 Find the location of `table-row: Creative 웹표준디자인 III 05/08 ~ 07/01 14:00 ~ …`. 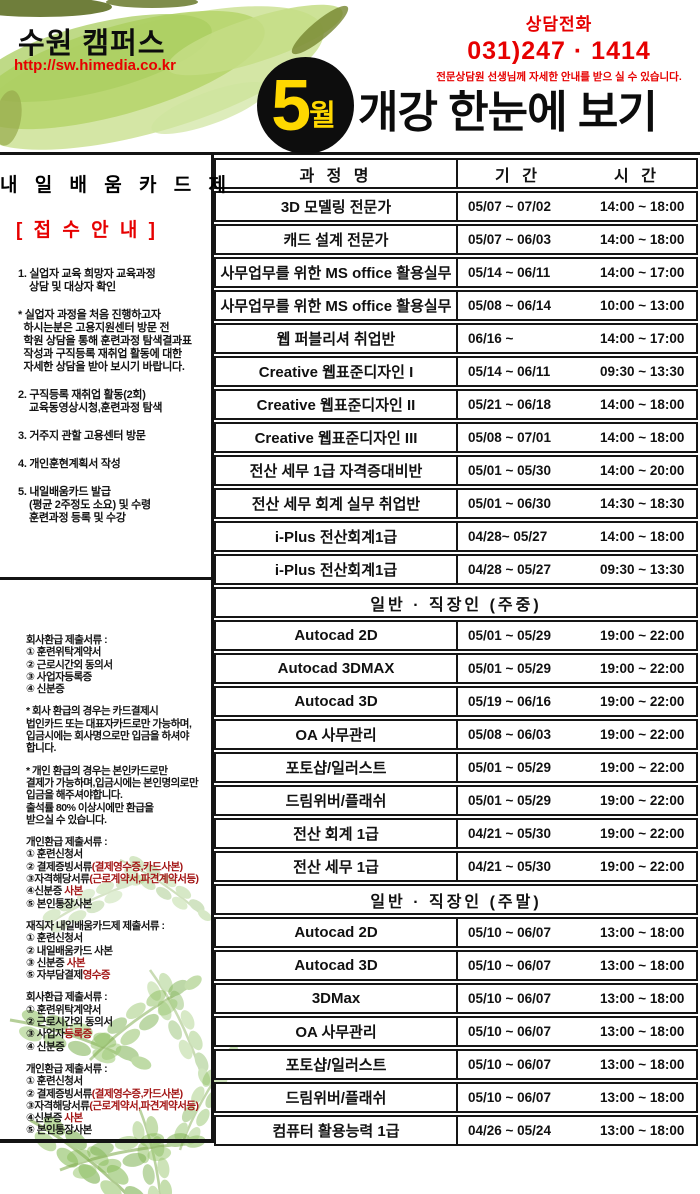

table-row: Creative 웹표준디자인 III 05/08 ~ 07/01 14:00 ~ … is located at coordinates (456, 437).